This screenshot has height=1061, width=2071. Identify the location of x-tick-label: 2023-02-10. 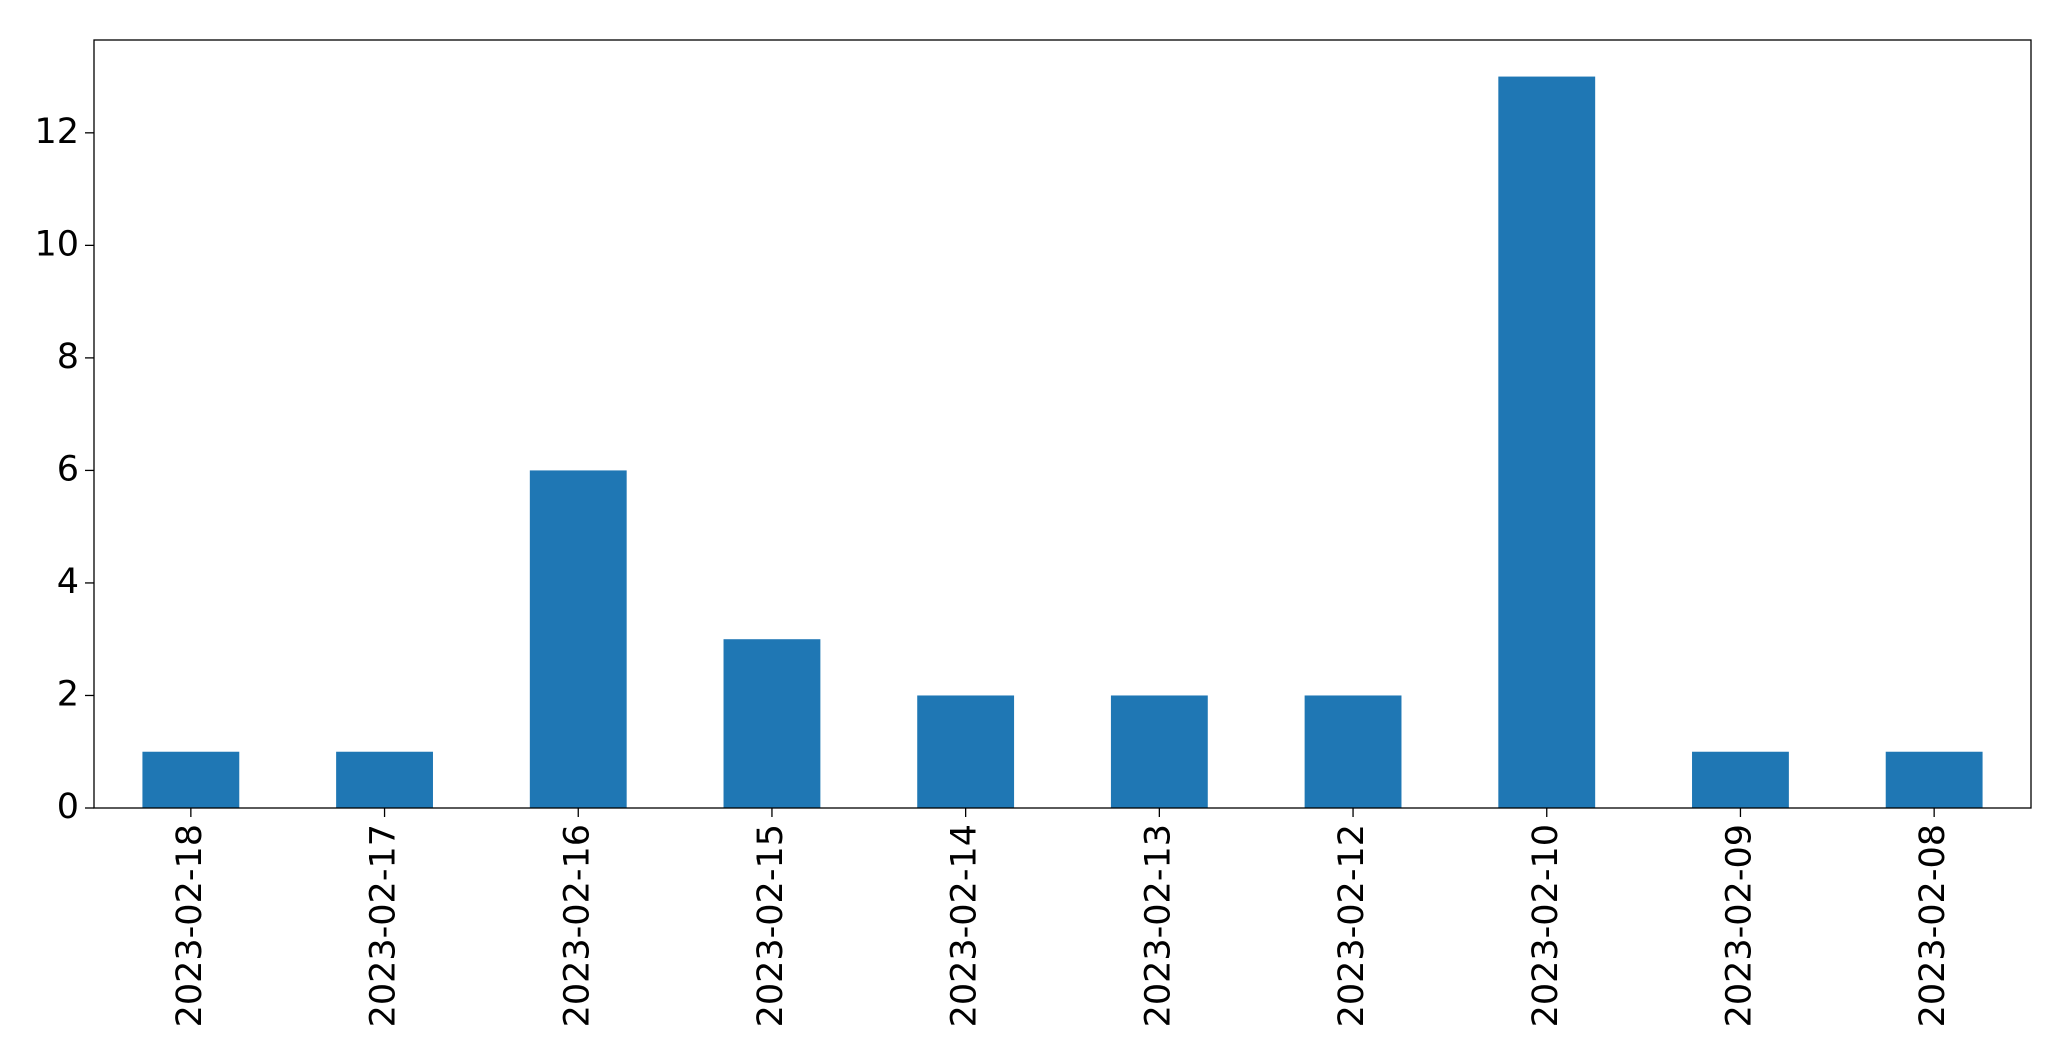
(1546, 925).